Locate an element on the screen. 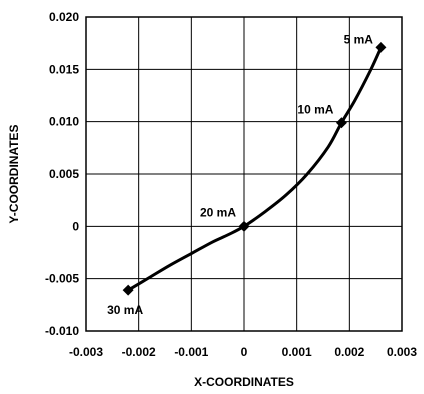 The image size is (424, 394). point-label: 10 mA is located at coordinates (315, 110).